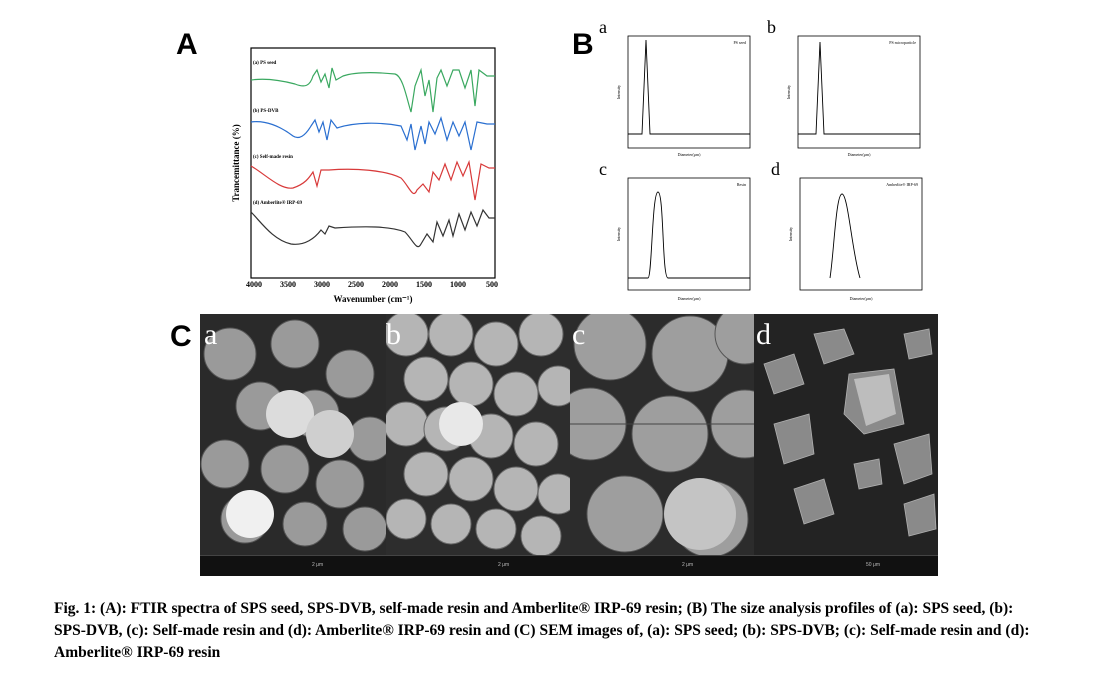 The width and height of the screenshot is (1094, 686). What do you see at coordinates (322, 284) in the screenshot?
I see `ftir-xtick: 3000` at bounding box center [322, 284].